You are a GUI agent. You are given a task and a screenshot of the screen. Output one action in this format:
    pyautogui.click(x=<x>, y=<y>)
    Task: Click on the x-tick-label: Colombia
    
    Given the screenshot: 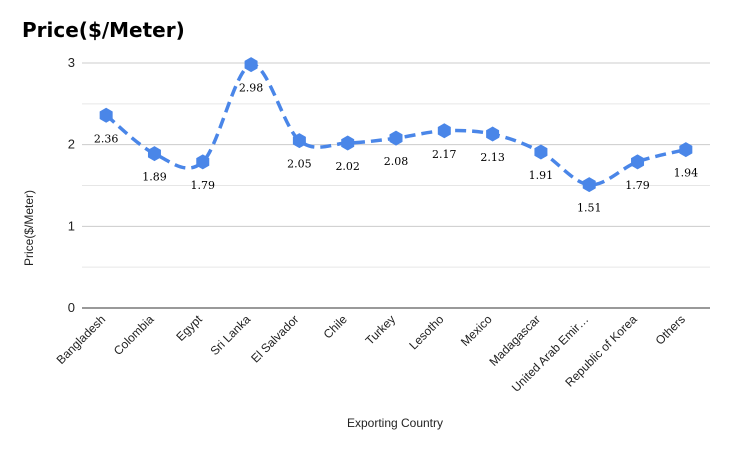 What is the action you would take?
    pyautogui.click(x=134, y=335)
    